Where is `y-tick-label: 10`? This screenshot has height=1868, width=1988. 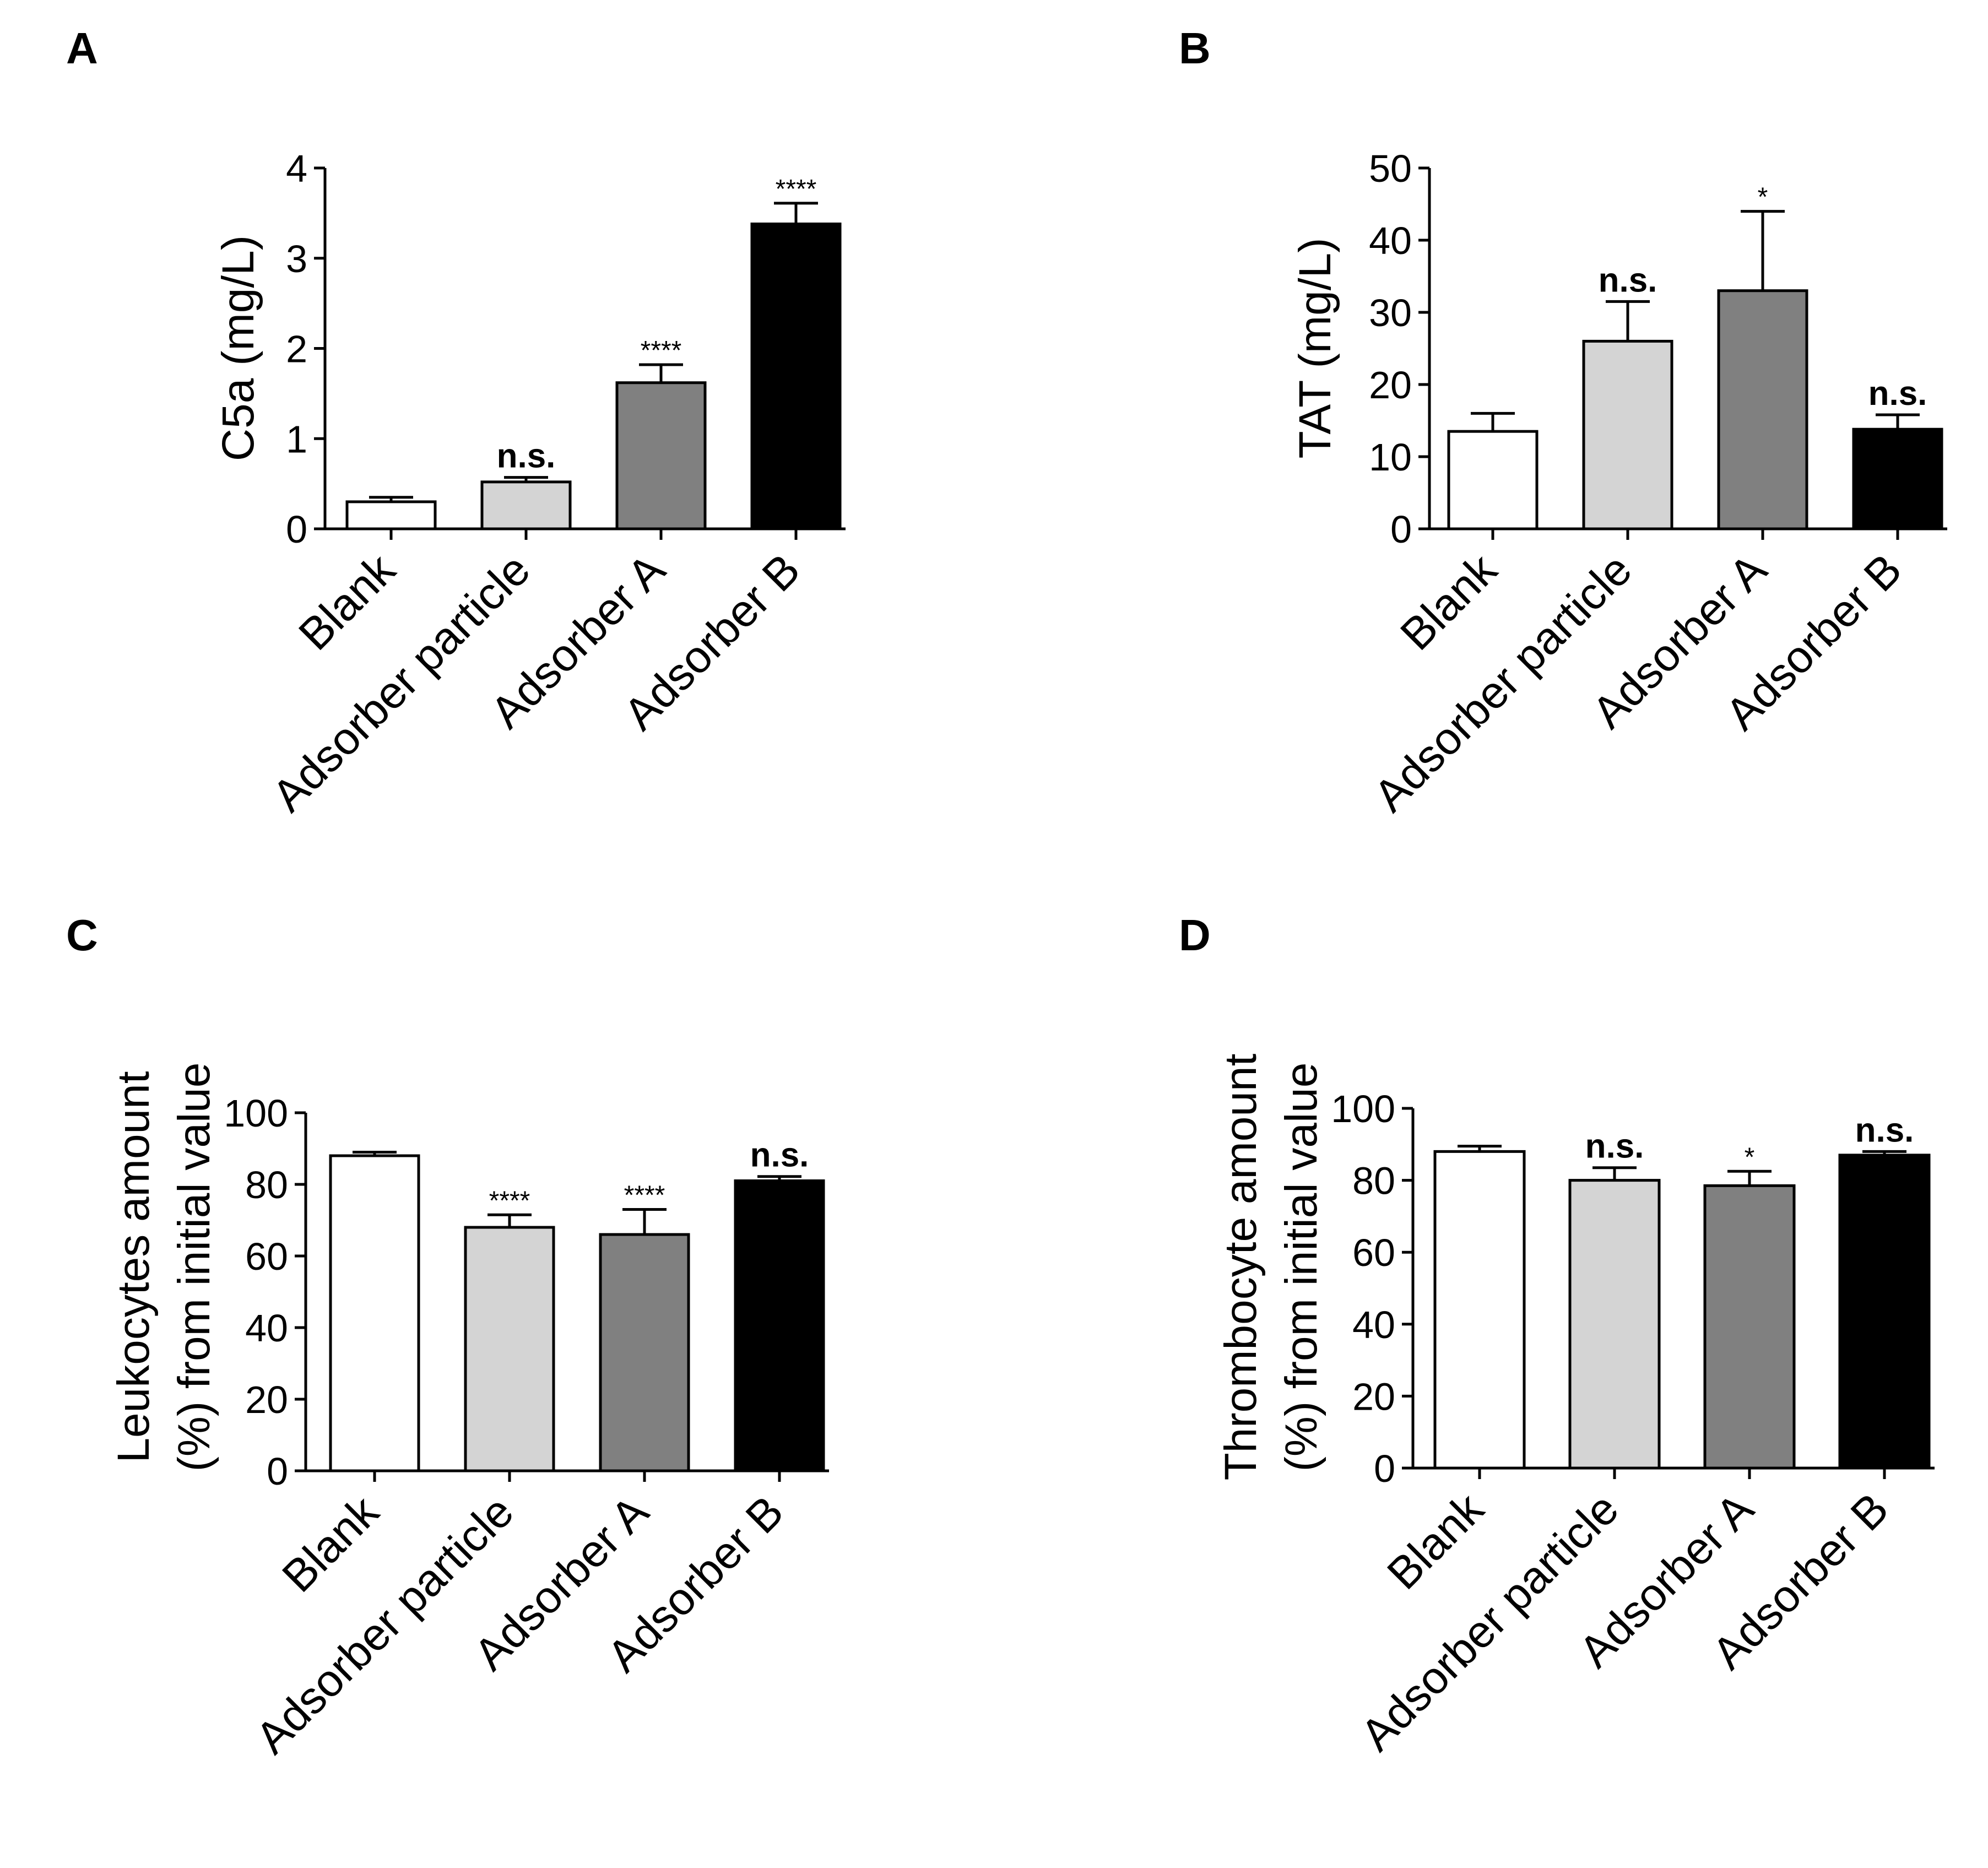 y-tick-label: 10 is located at coordinates (1391, 457).